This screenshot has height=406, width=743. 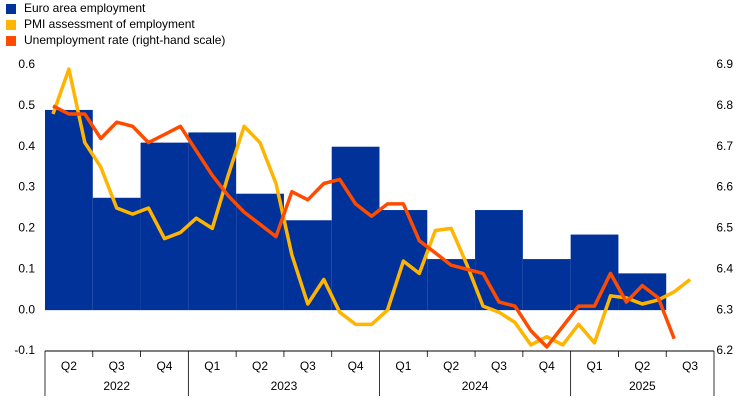 What do you see at coordinates (724, 105) in the screenshot?
I see `y2-tick-label: 6.8` at bounding box center [724, 105].